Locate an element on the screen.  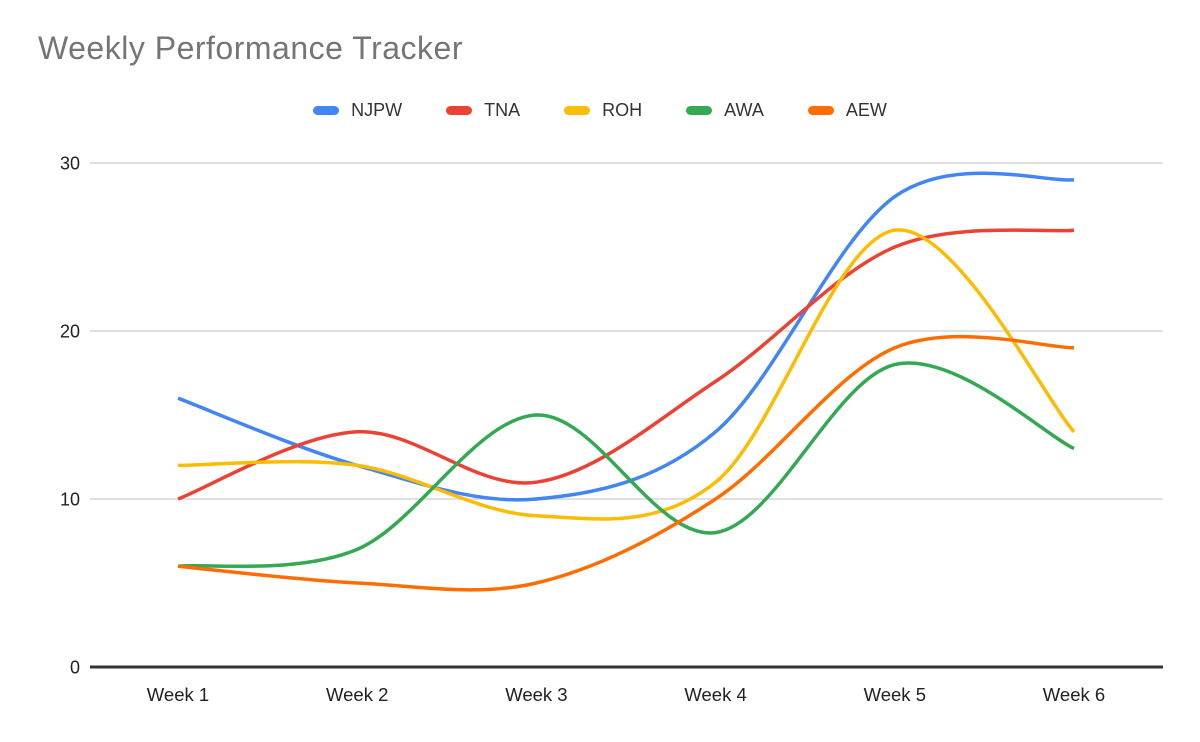
legend-item-awa: AWA is located at coordinates (725, 110).